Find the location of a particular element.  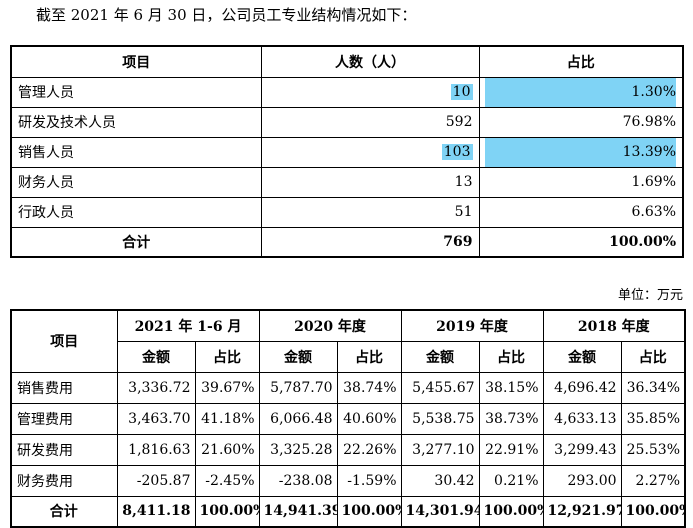

row-label: 合计 is located at coordinates (64, 511).